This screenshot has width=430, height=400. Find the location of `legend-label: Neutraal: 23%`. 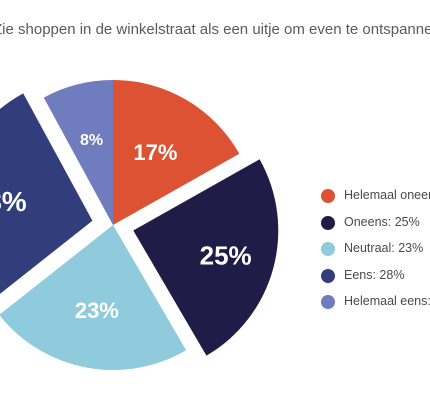

legend-label: Neutraal: 23% is located at coordinates (384, 248).